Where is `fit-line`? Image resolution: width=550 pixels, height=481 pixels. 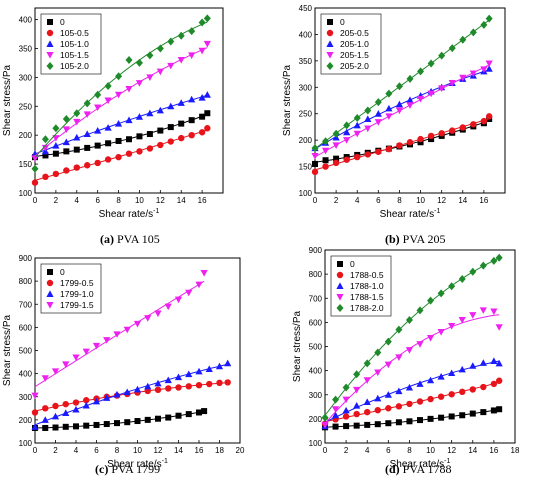 fit-line is located at coordinates (412, 369).